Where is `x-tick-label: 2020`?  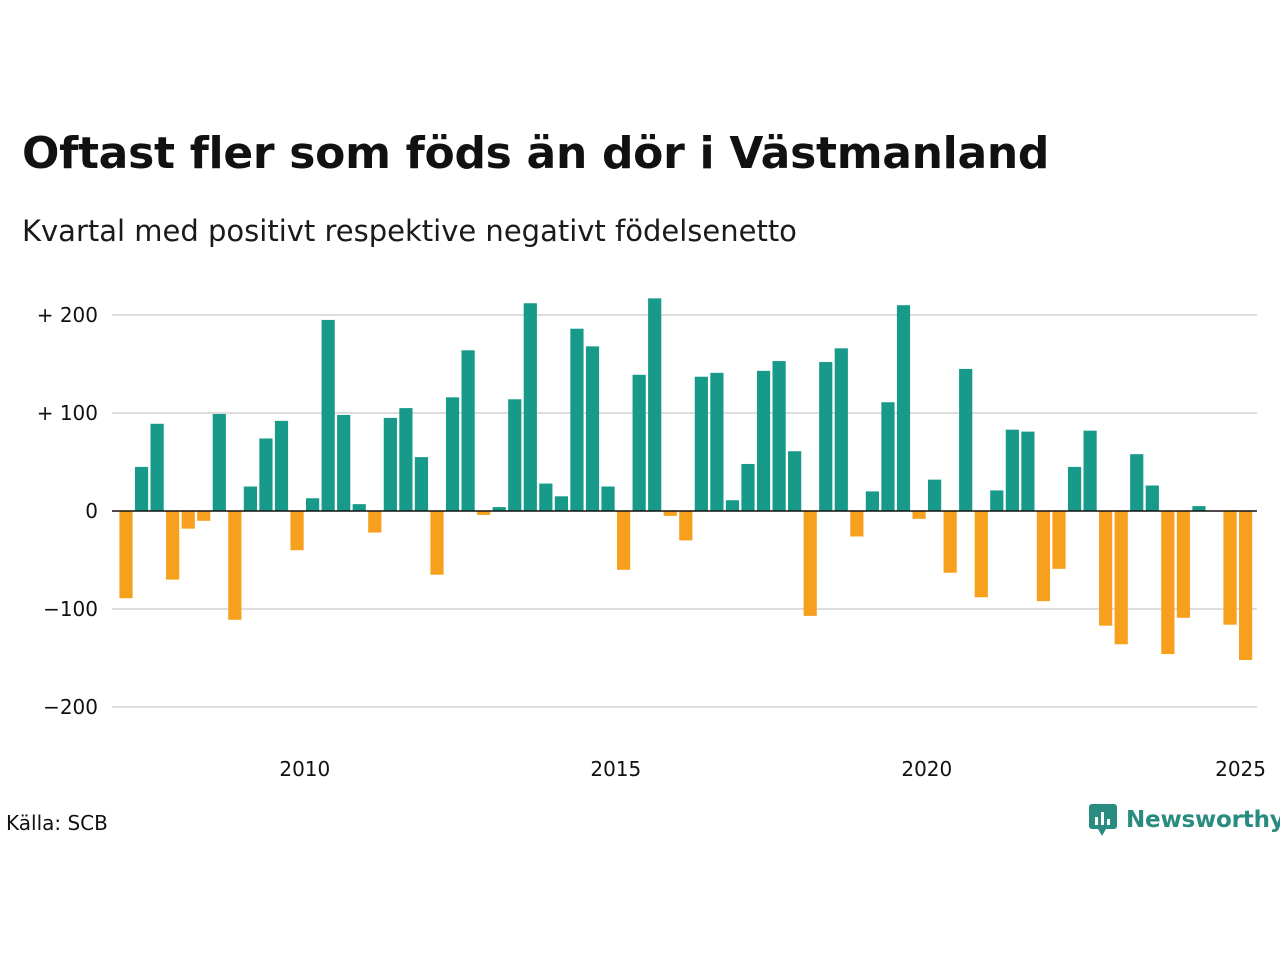
x-tick-label: 2020 is located at coordinates (926, 769).